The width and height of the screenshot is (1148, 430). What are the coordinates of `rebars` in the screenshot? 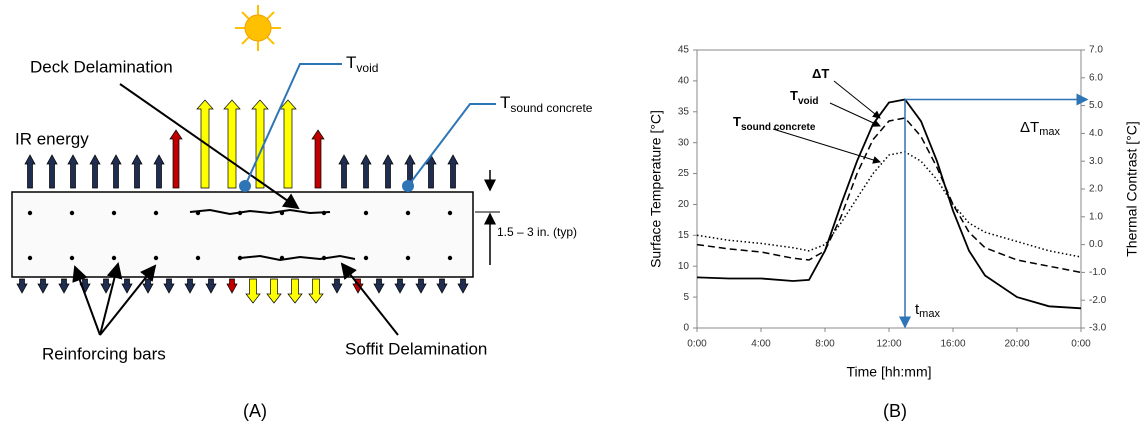 It's located at (240, 235).